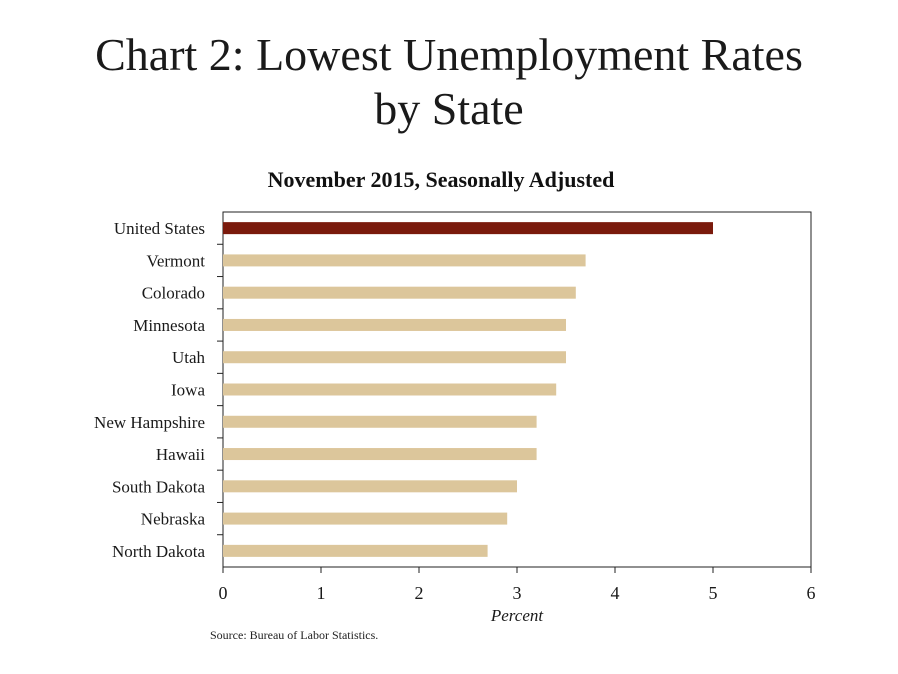 The image size is (898, 674). What do you see at coordinates (355, 550) in the screenshot?
I see `bar-north-dakota` at bounding box center [355, 550].